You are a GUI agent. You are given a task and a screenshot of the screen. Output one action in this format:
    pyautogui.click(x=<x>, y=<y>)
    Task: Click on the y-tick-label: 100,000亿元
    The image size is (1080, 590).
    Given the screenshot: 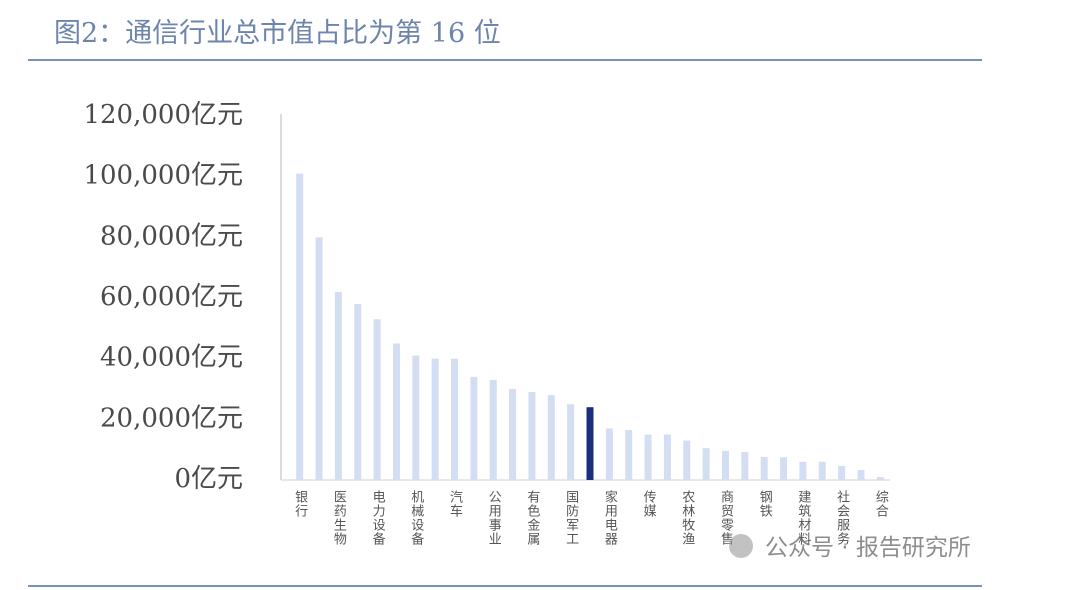 What is the action you would take?
    pyautogui.click(x=163, y=176)
    